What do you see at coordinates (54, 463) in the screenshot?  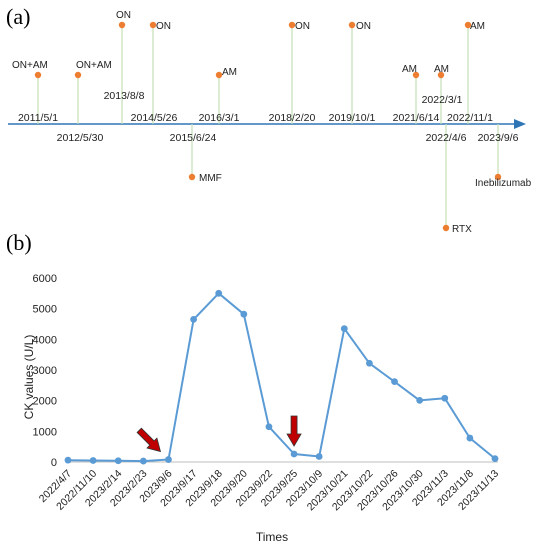 I see `y-tick-label: 0` at bounding box center [54, 463].